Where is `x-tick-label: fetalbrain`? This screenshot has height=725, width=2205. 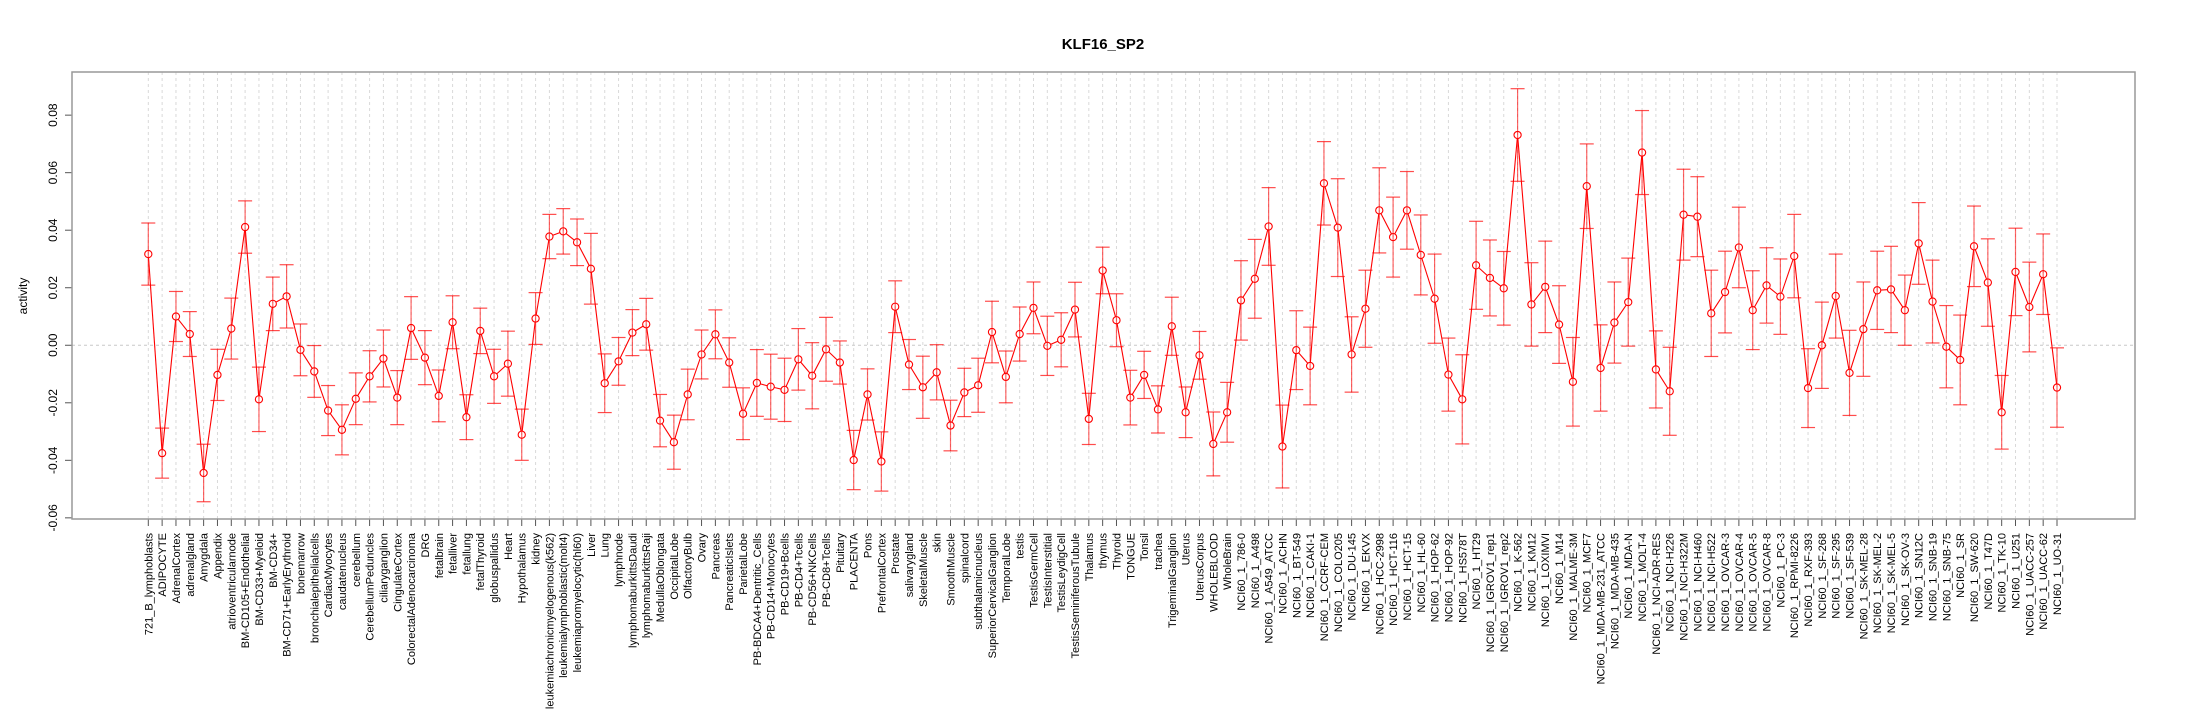 x-tick-label: fetalbrain is located at coordinates (440, 555).